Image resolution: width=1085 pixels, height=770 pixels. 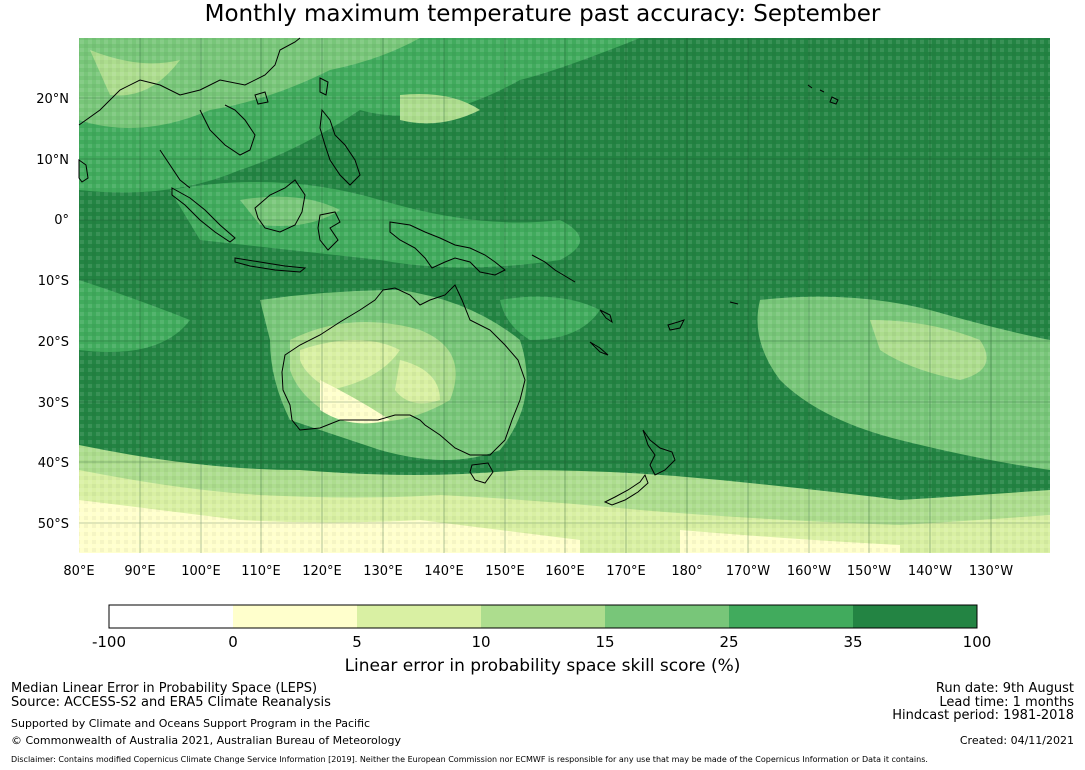 I want to click on lat-label: 10°S, so click(x=53, y=281).